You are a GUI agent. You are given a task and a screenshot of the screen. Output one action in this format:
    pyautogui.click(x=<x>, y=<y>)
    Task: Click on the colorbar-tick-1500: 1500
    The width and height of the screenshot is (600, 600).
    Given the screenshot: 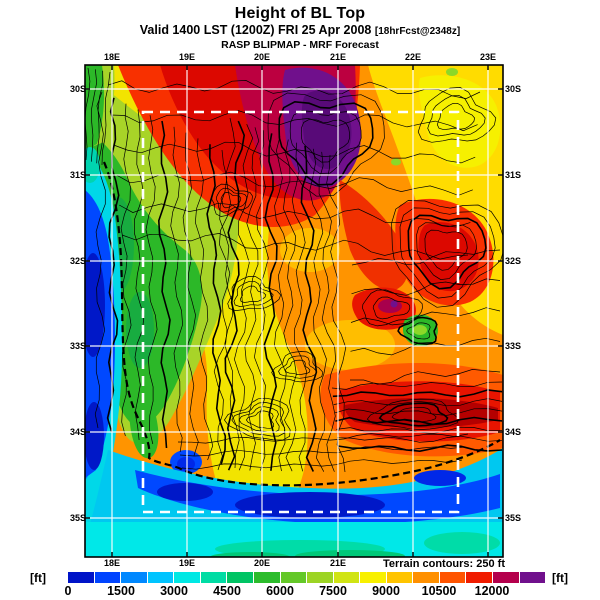 What is the action you would take?
    pyautogui.click(x=121, y=591)
    